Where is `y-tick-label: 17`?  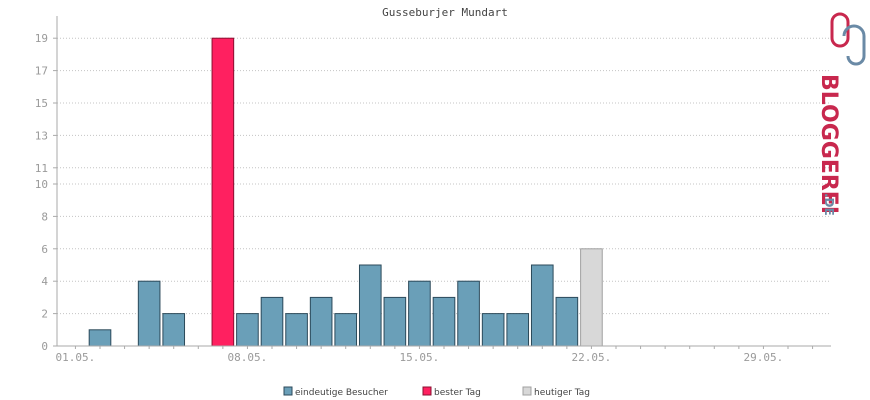 y-tick-label: 17 is located at coordinates (41, 71).